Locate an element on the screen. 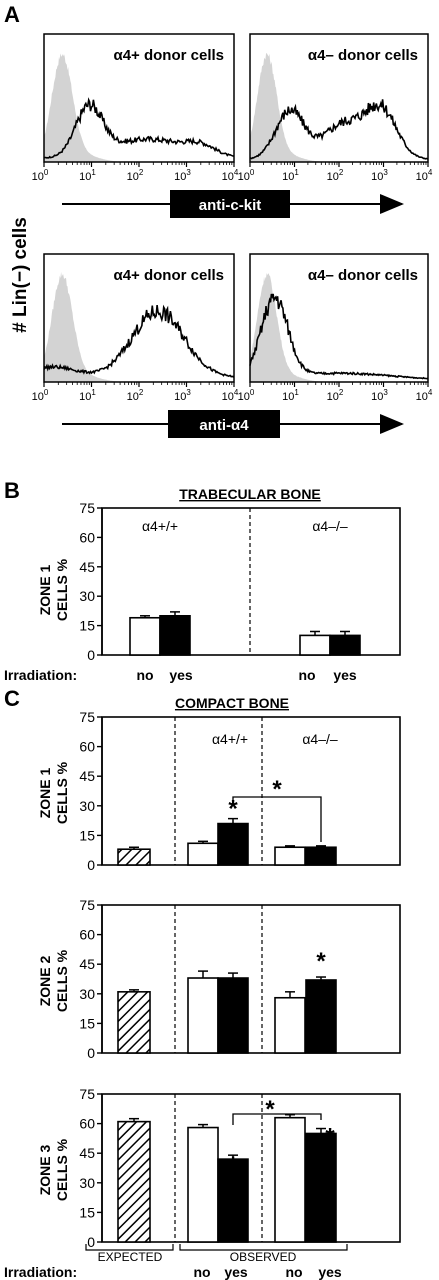 This screenshot has width=439, height=1280. expected-footer-label: EXPECTED is located at coordinates (130, 1257).